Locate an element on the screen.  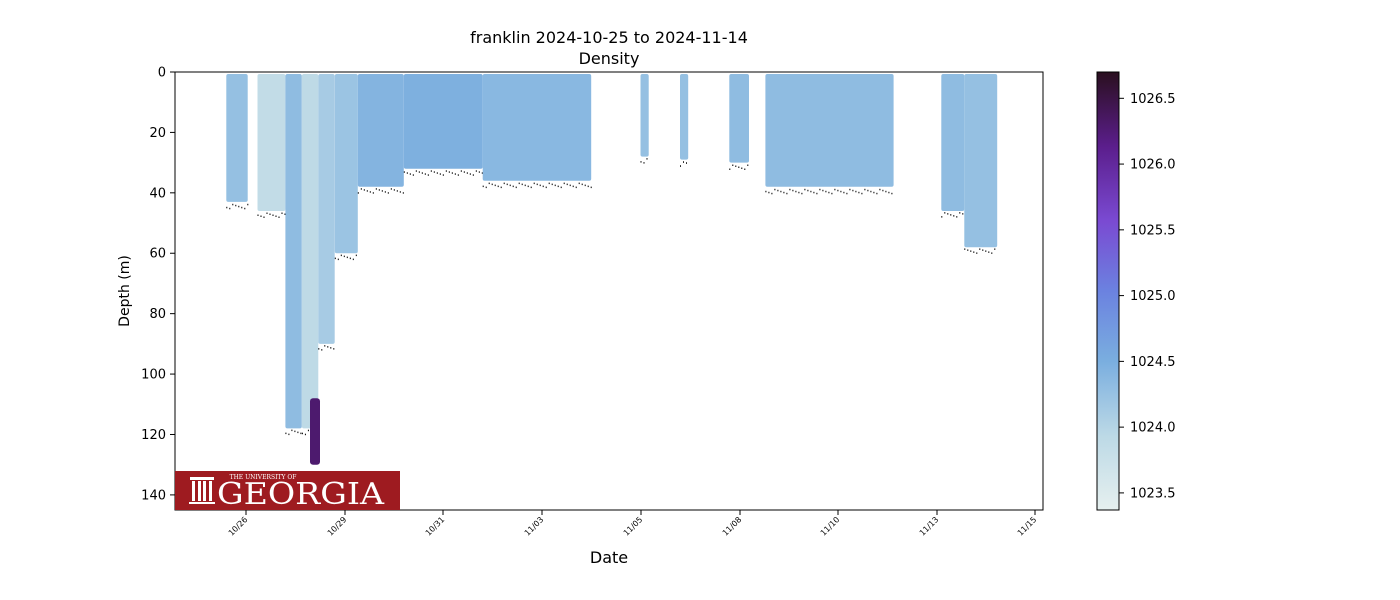
x-tick-label: 10/29 is located at coordinates (337, 526).